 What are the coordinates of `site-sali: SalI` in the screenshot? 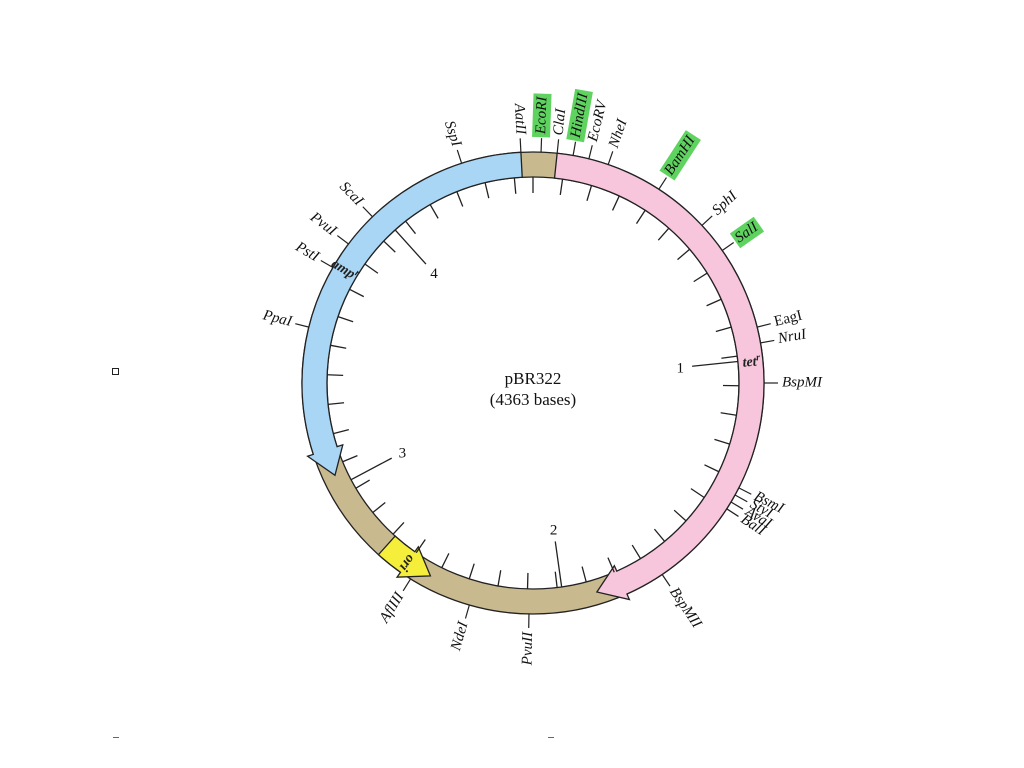 It's located at (743, 233).